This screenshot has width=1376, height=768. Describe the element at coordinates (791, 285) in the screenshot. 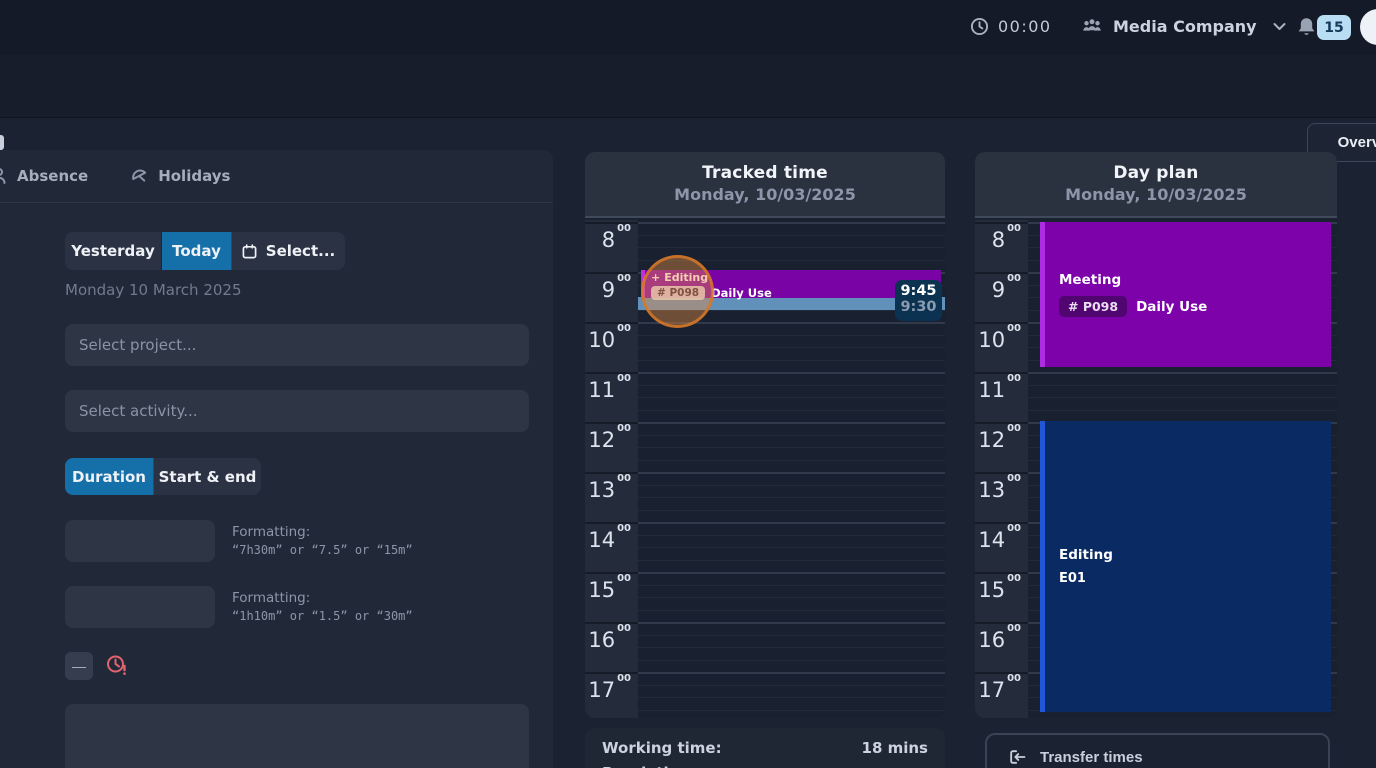

I see `tracked-event: + Editing # P098 Daily Use` at that location.